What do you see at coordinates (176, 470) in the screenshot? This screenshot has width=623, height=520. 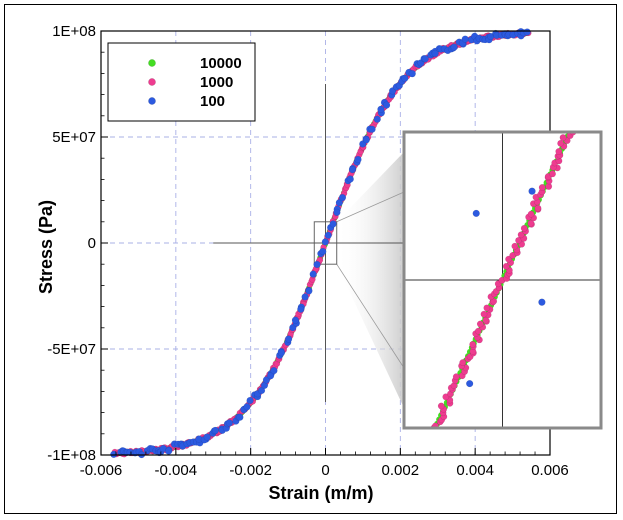 I see `x-tick-label: -0.004` at bounding box center [176, 470].